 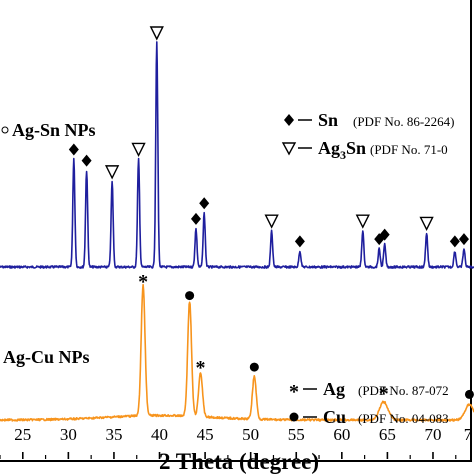 What do you see at coordinates (113, 434) in the screenshot?
I see `x-tick-label-35: 35` at bounding box center [113, 434].